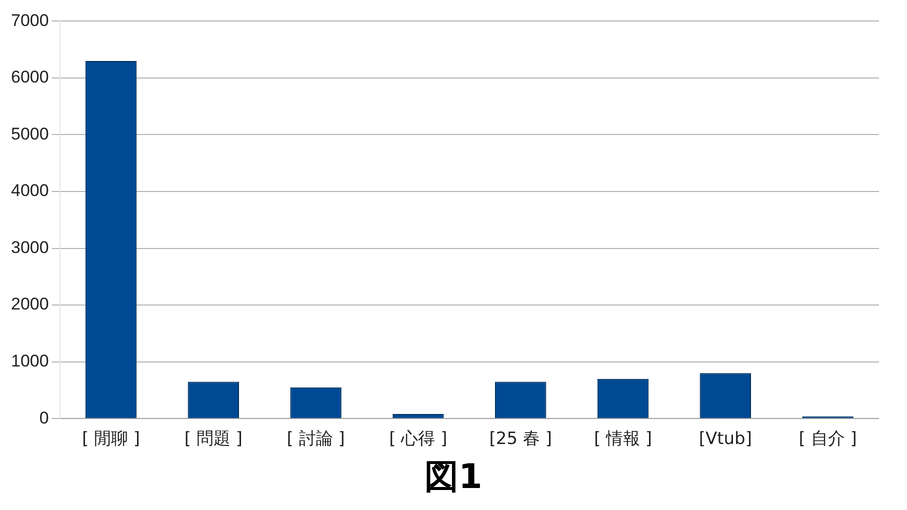  What do you see at coordinates (454, 477) in the screenshot?
I see `caption: 図1` at bounding box center [454, 477].